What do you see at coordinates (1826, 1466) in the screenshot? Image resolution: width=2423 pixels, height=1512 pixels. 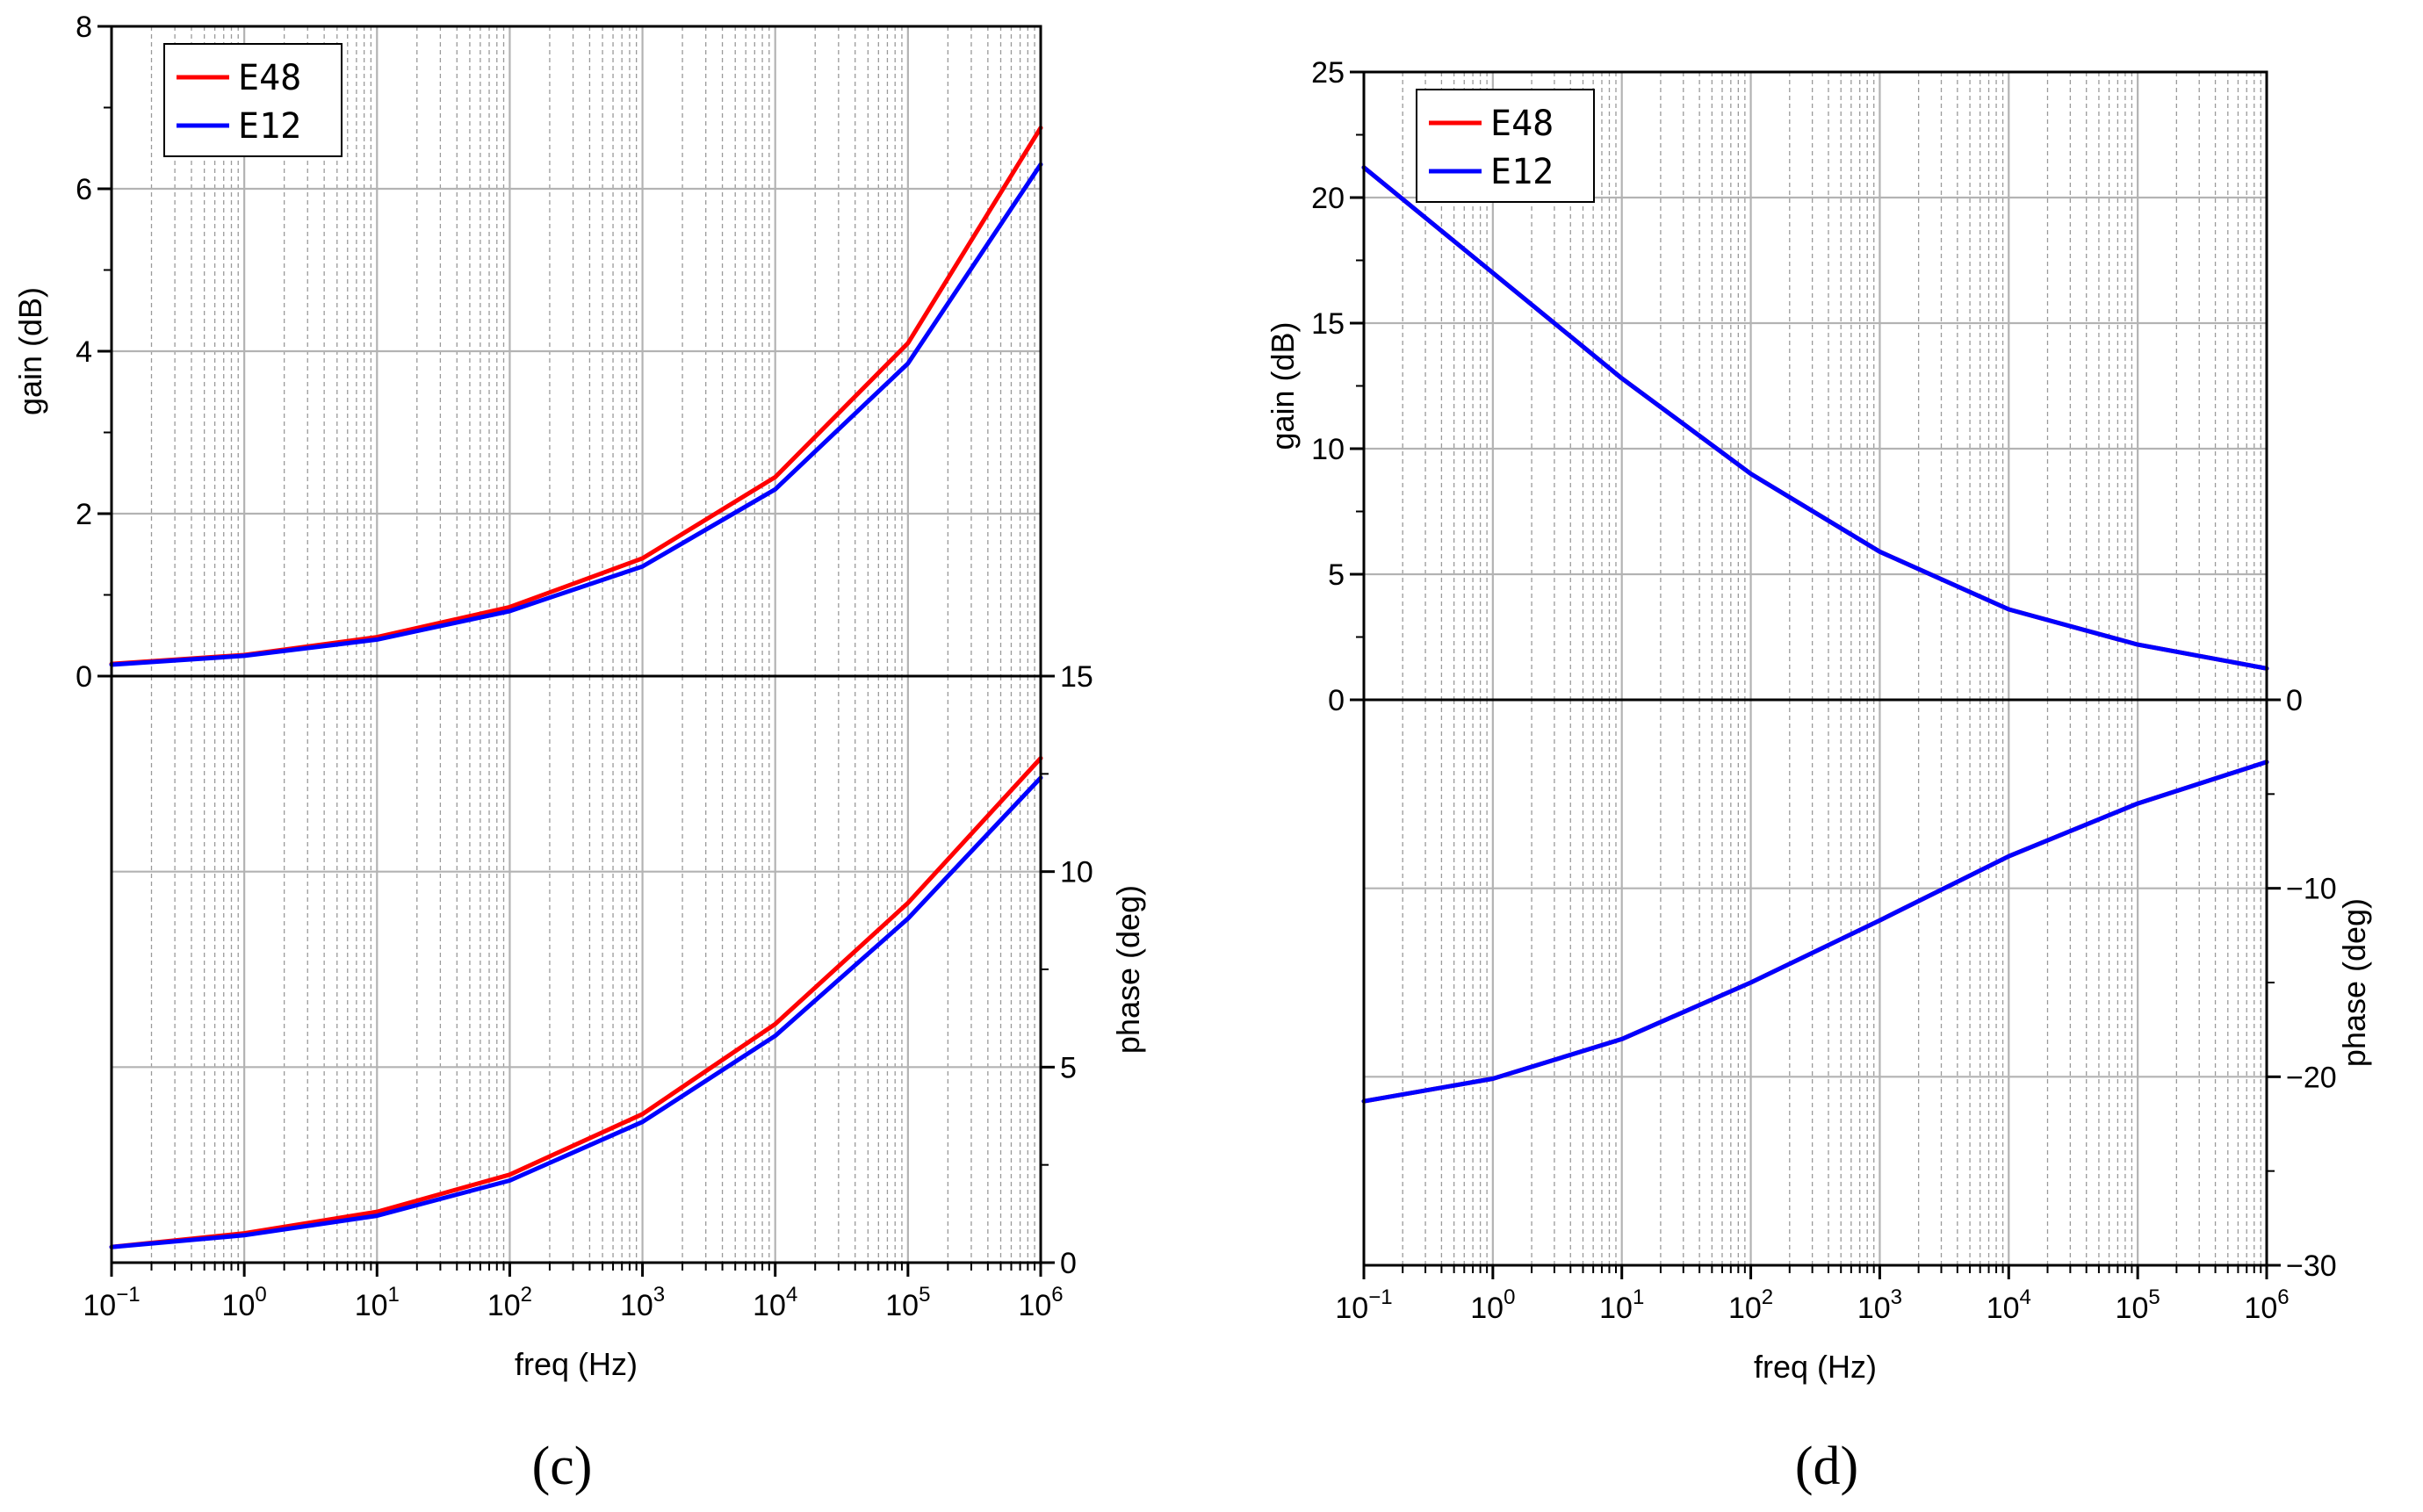 I see `caption-d: (d)` at bounding box center [1826, 1466].